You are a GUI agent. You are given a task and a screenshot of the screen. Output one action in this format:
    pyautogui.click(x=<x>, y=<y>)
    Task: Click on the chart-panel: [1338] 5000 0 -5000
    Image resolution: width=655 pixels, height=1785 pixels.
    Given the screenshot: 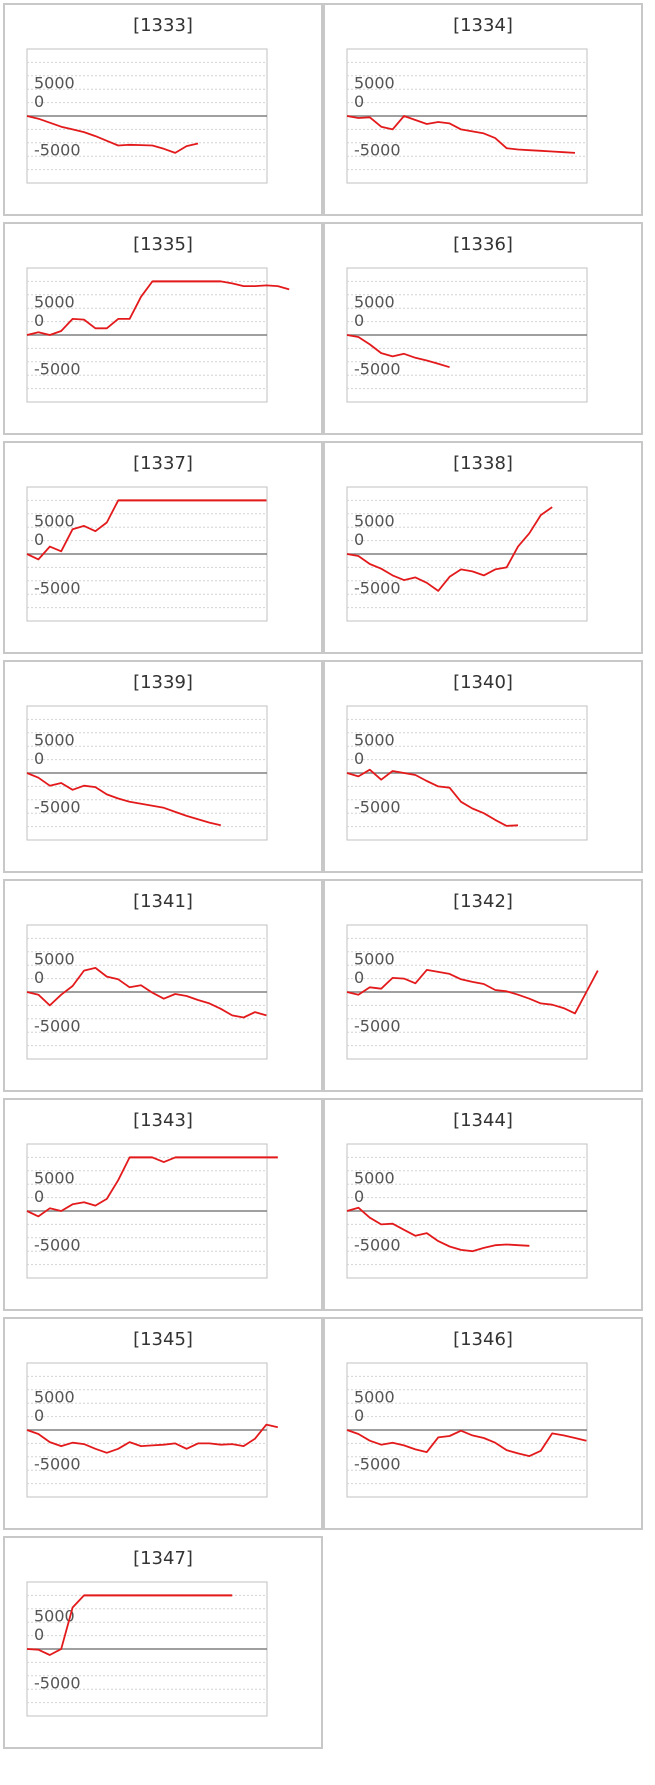 What is the action you would take?
    pyautogui.click(x=483, y=547)
    